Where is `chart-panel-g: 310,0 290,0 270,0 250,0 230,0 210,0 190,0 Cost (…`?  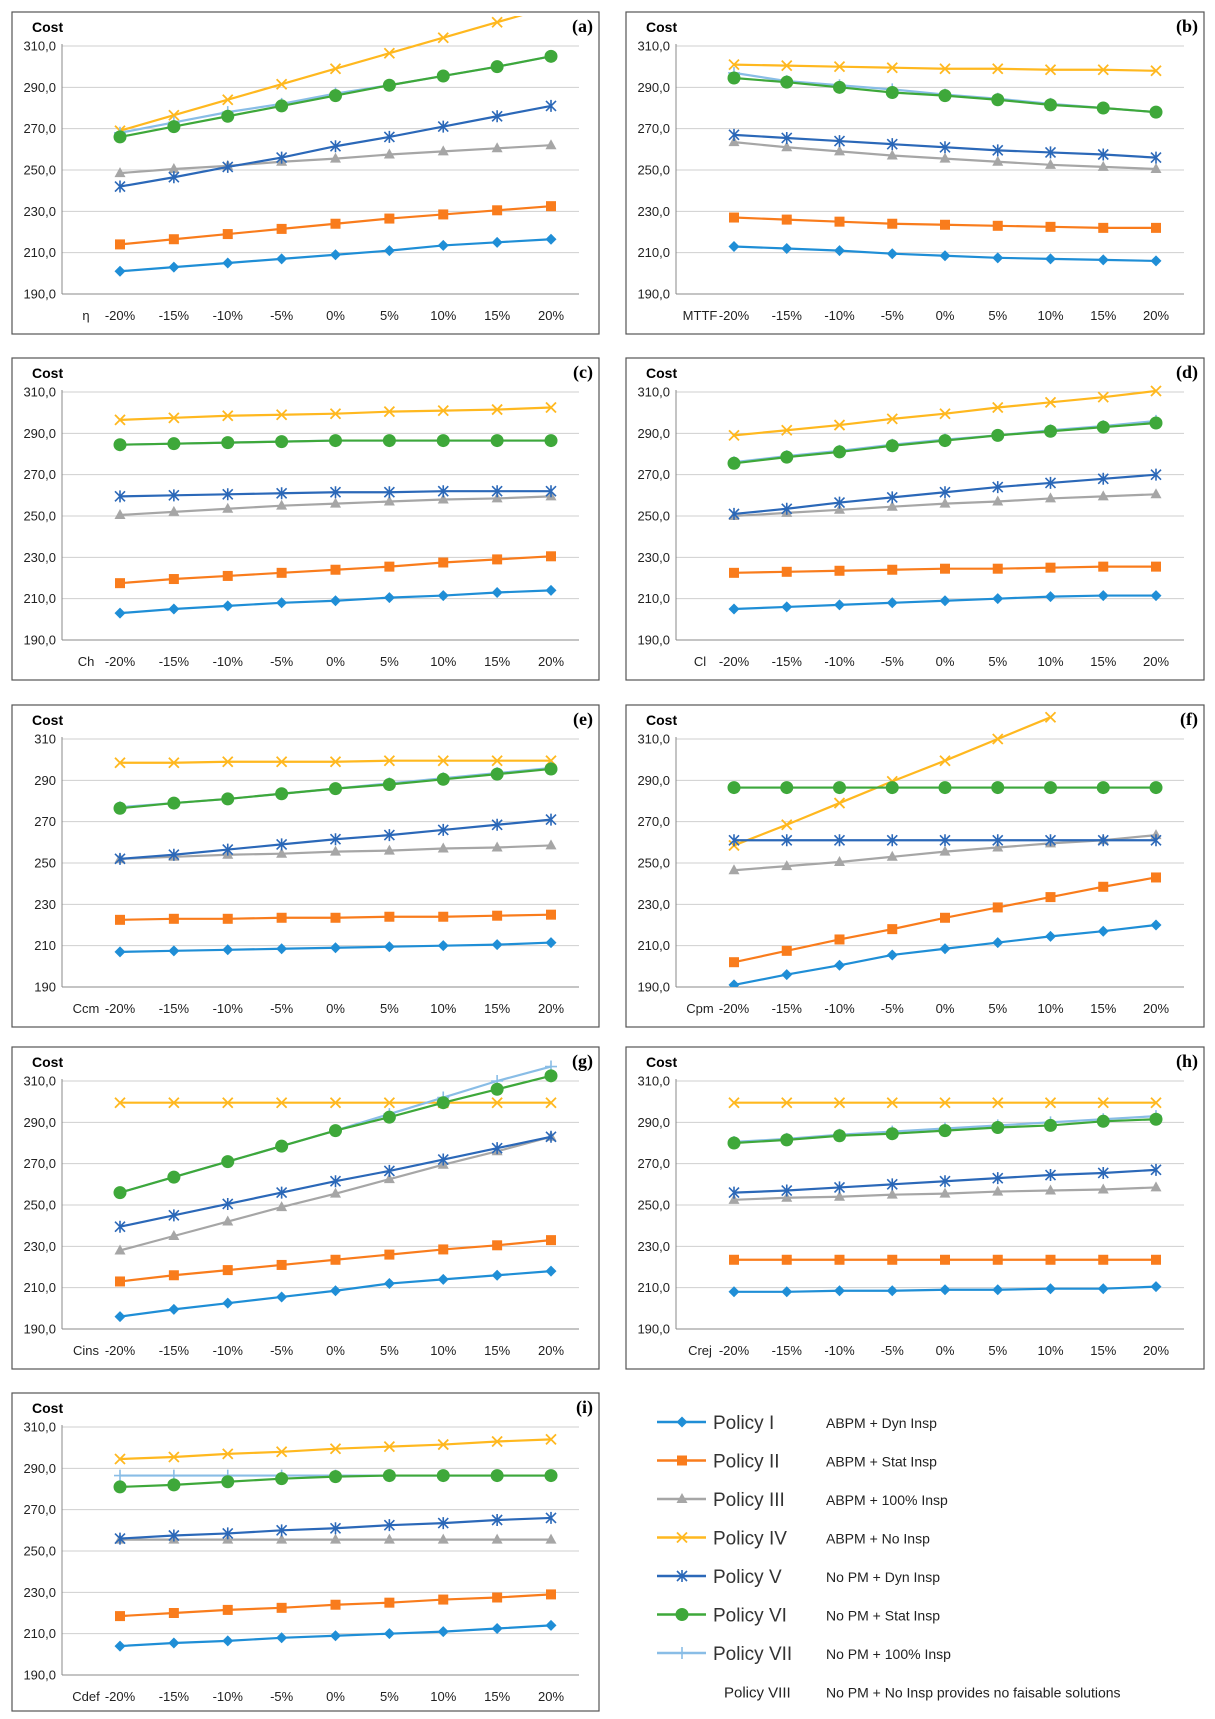
chart-panel-g: 310,0 290,0 270,0 250,0 230,0 210,0 190,0 Cost (… is located at coordinates (305, 1208).